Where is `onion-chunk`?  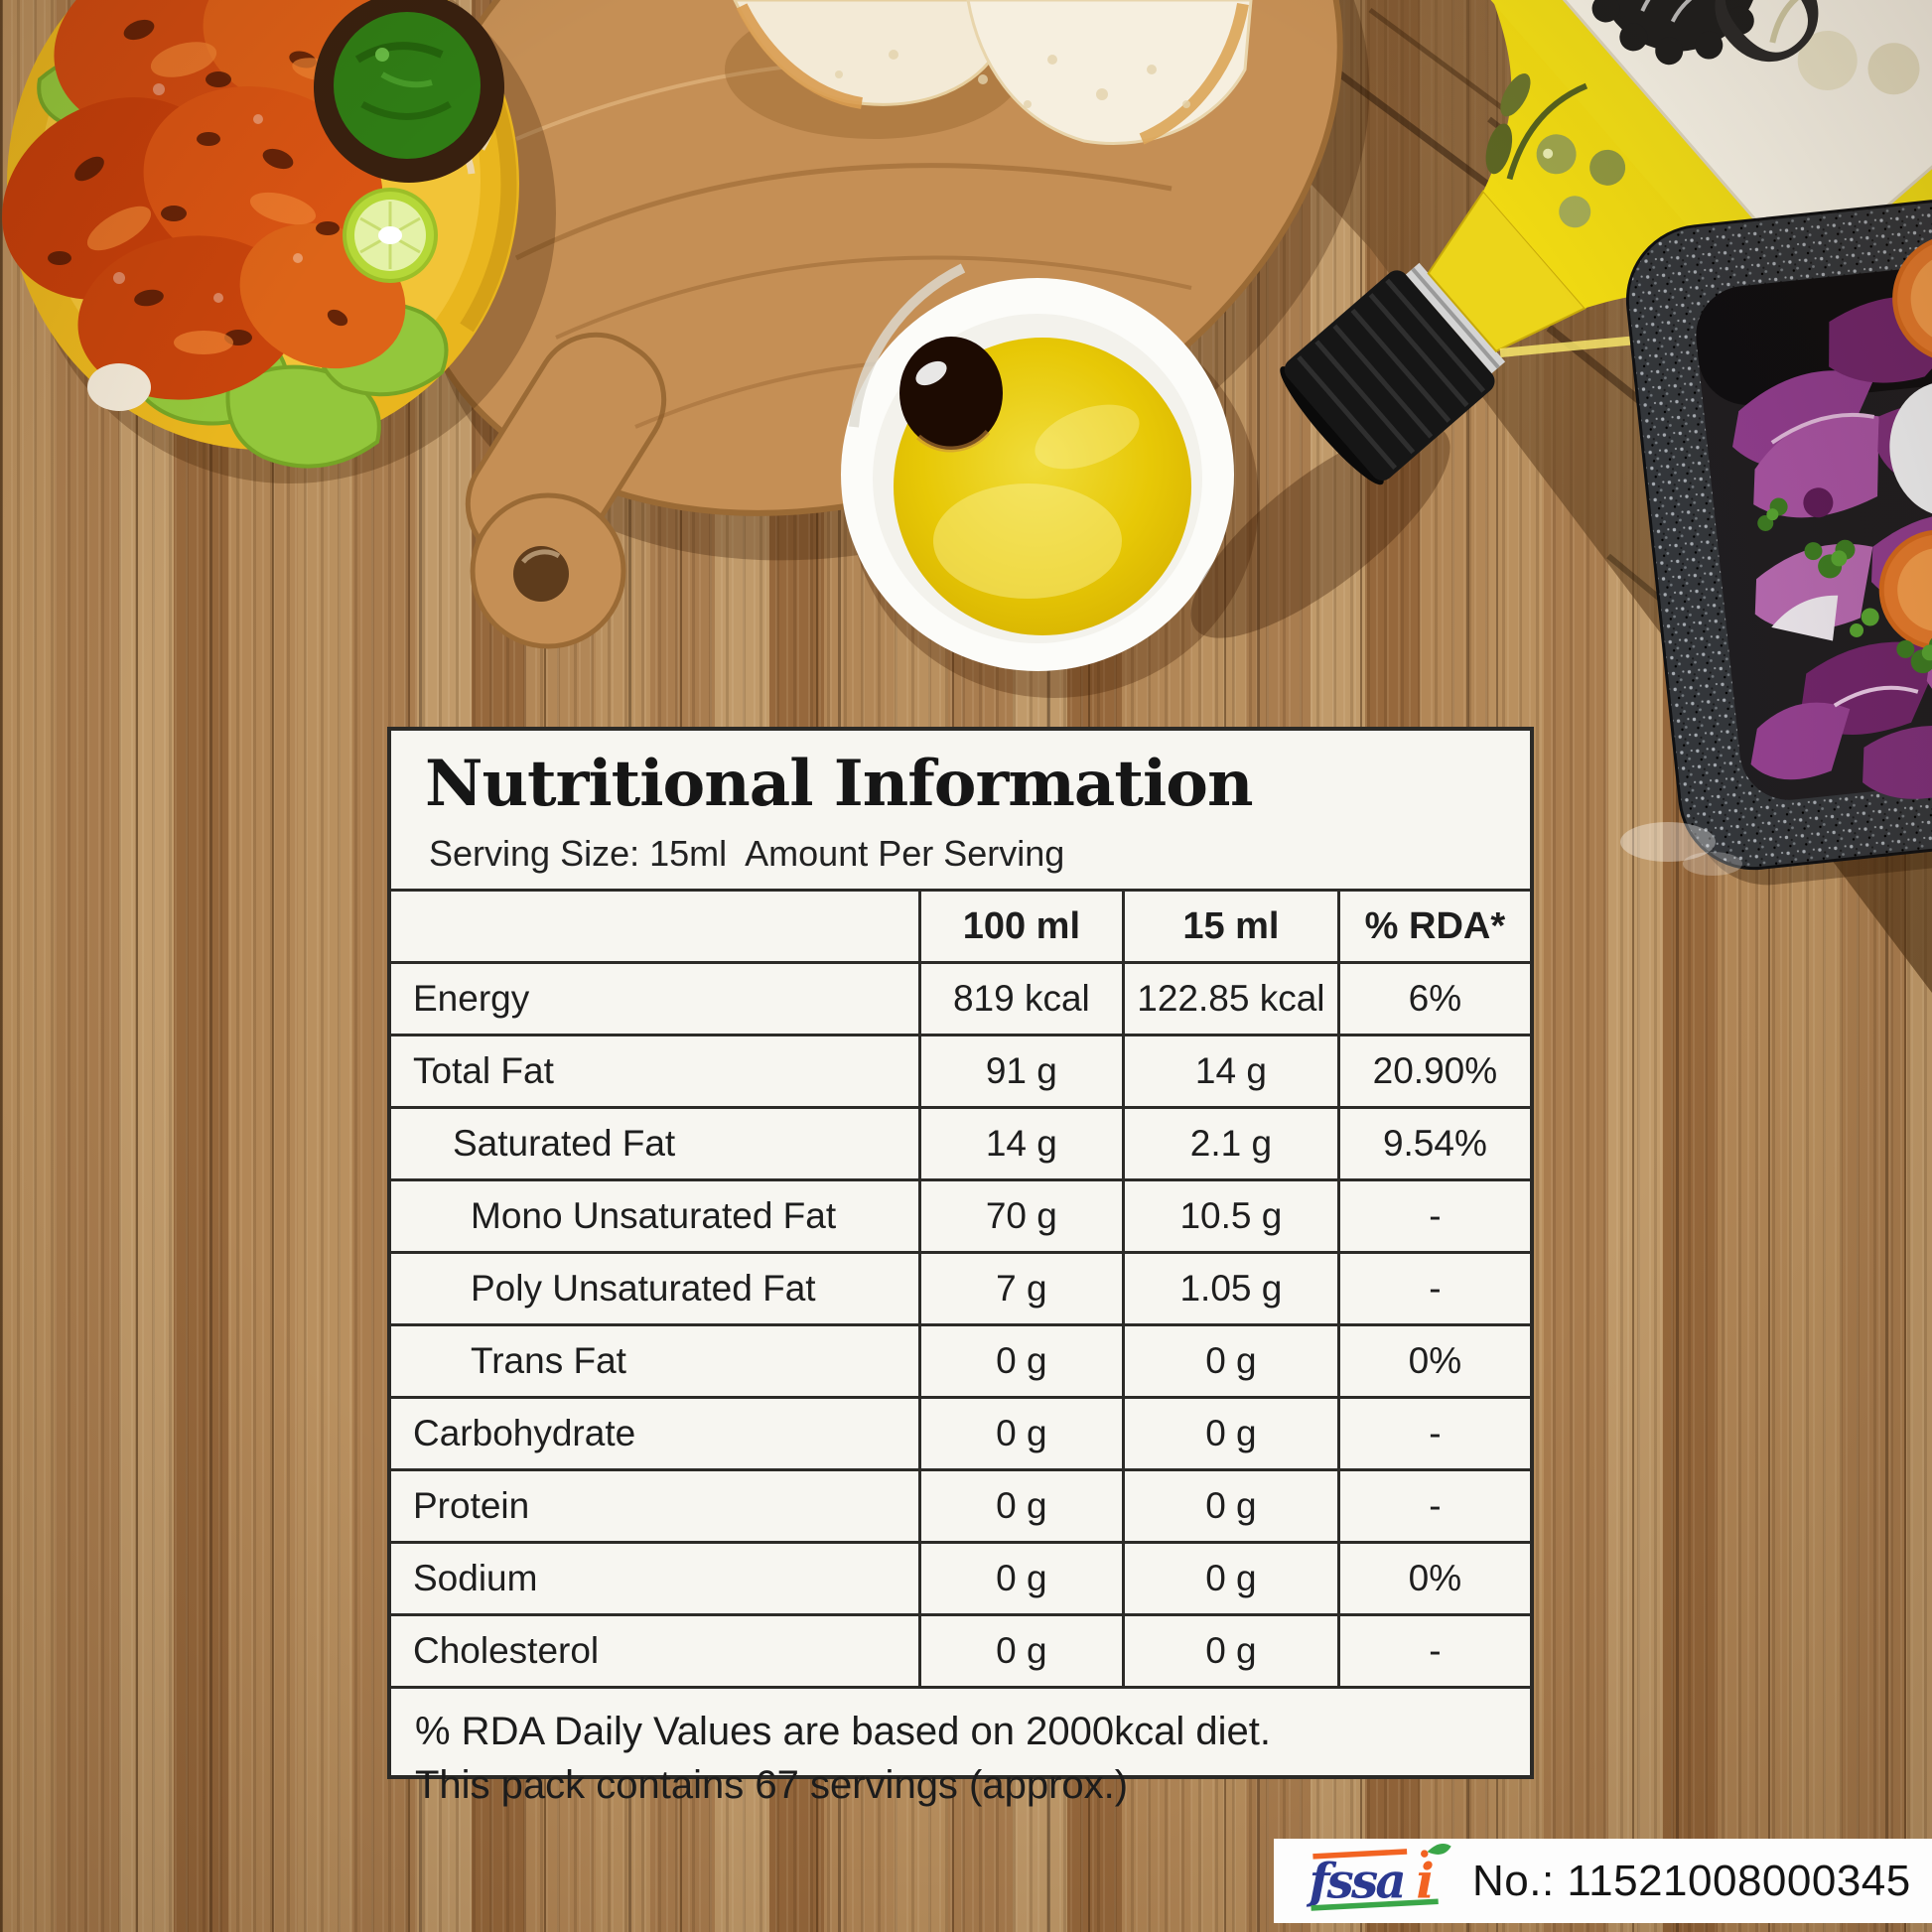
onion-chunk is located at coordinates (1910, 449).